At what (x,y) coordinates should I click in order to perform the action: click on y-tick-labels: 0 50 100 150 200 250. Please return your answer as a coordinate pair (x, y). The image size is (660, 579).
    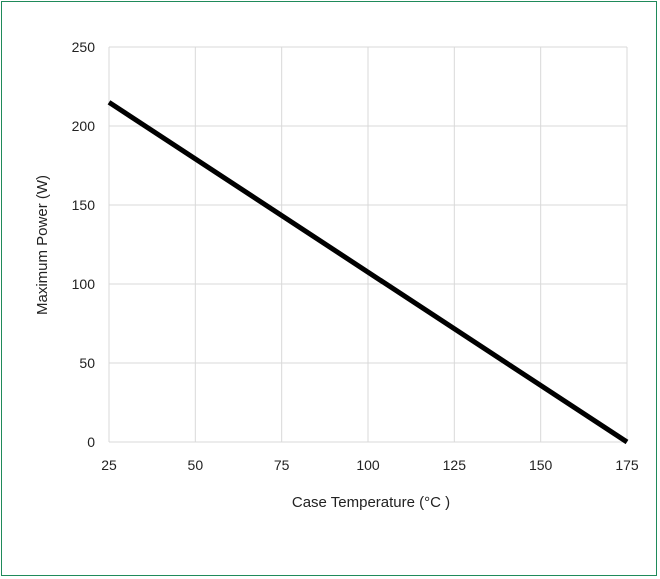
    Looking at the image, I should click on (84, 244).